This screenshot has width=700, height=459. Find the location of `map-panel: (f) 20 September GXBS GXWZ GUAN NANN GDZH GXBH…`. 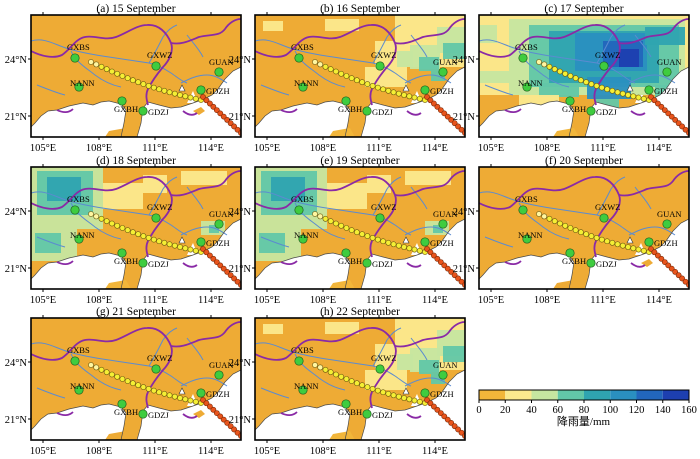

map-panel: (f) 20 September GXBS GXWZ GUAN NANN GDZH GXBH… is located at coordinates (571, 230).